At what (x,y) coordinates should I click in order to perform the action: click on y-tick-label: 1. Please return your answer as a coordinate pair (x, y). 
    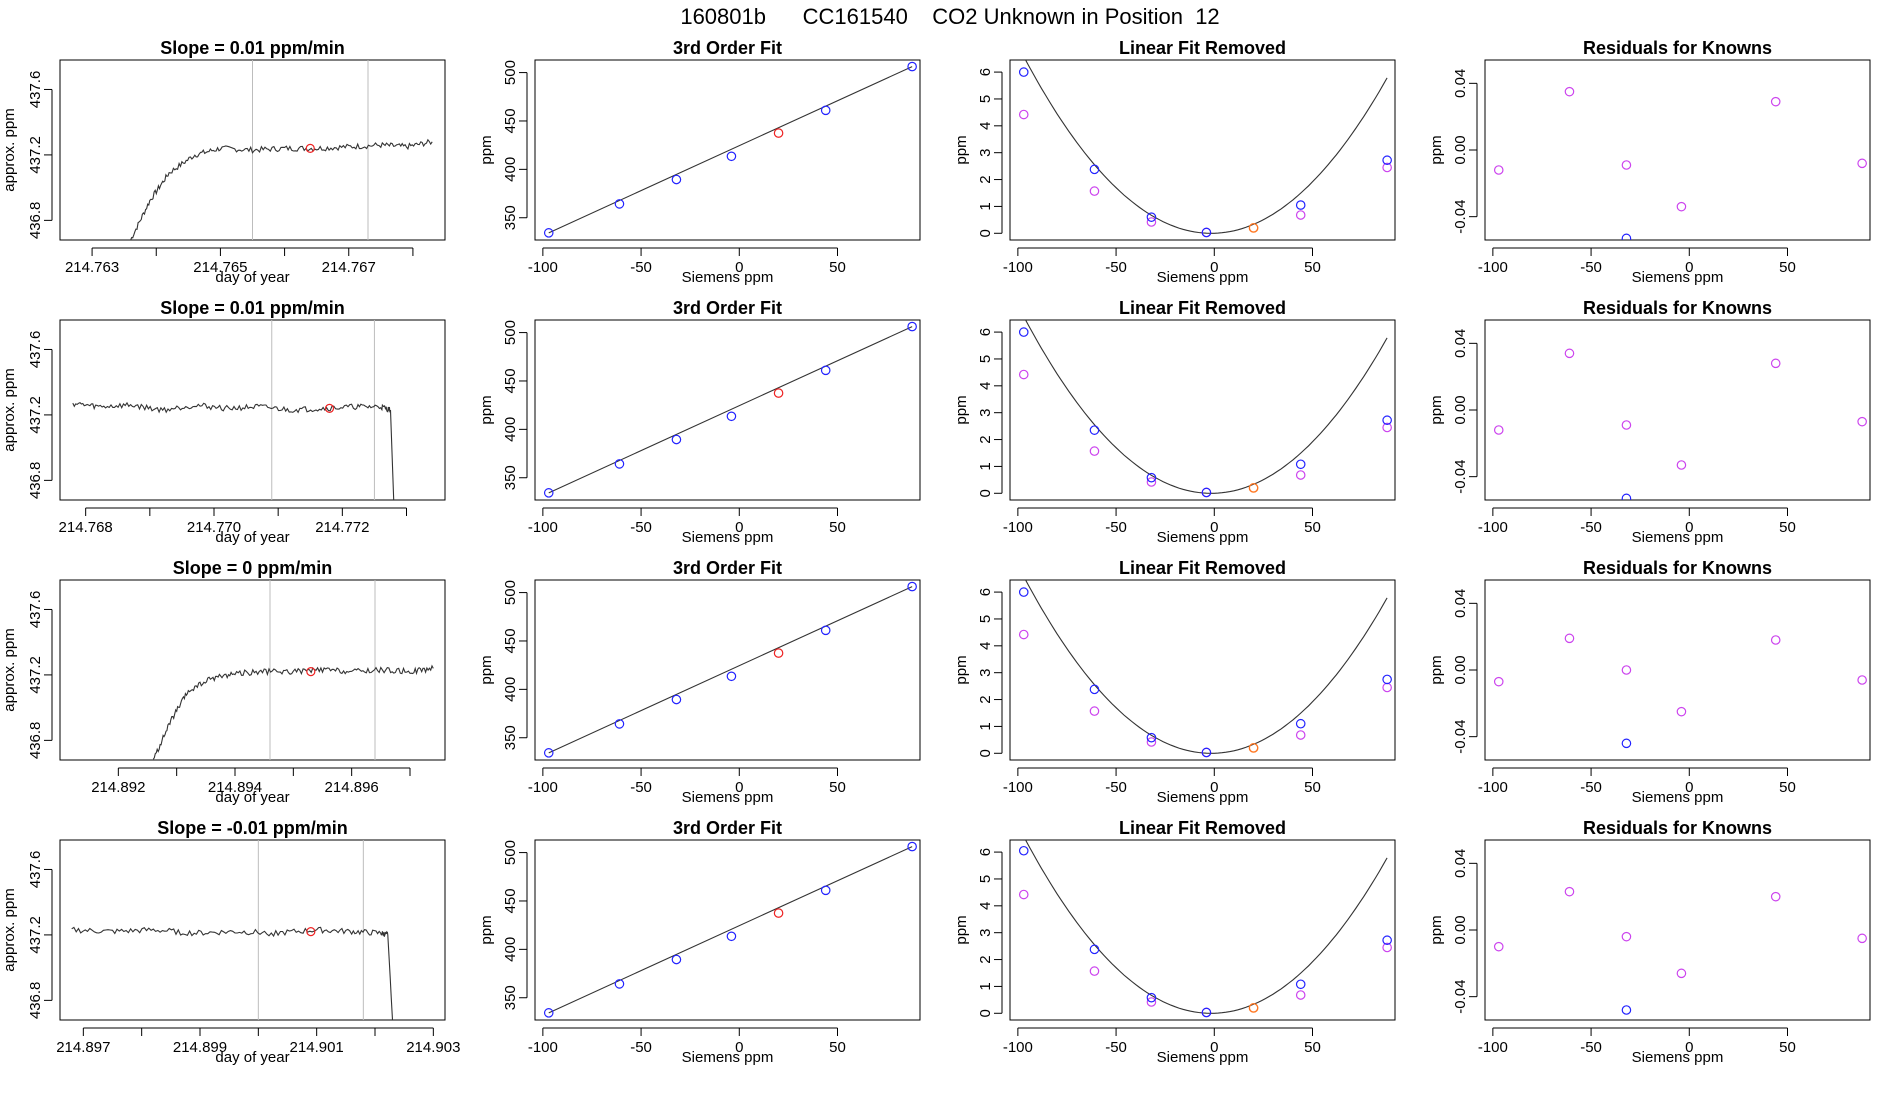
    Looking at the image, I should click on (985, 726).